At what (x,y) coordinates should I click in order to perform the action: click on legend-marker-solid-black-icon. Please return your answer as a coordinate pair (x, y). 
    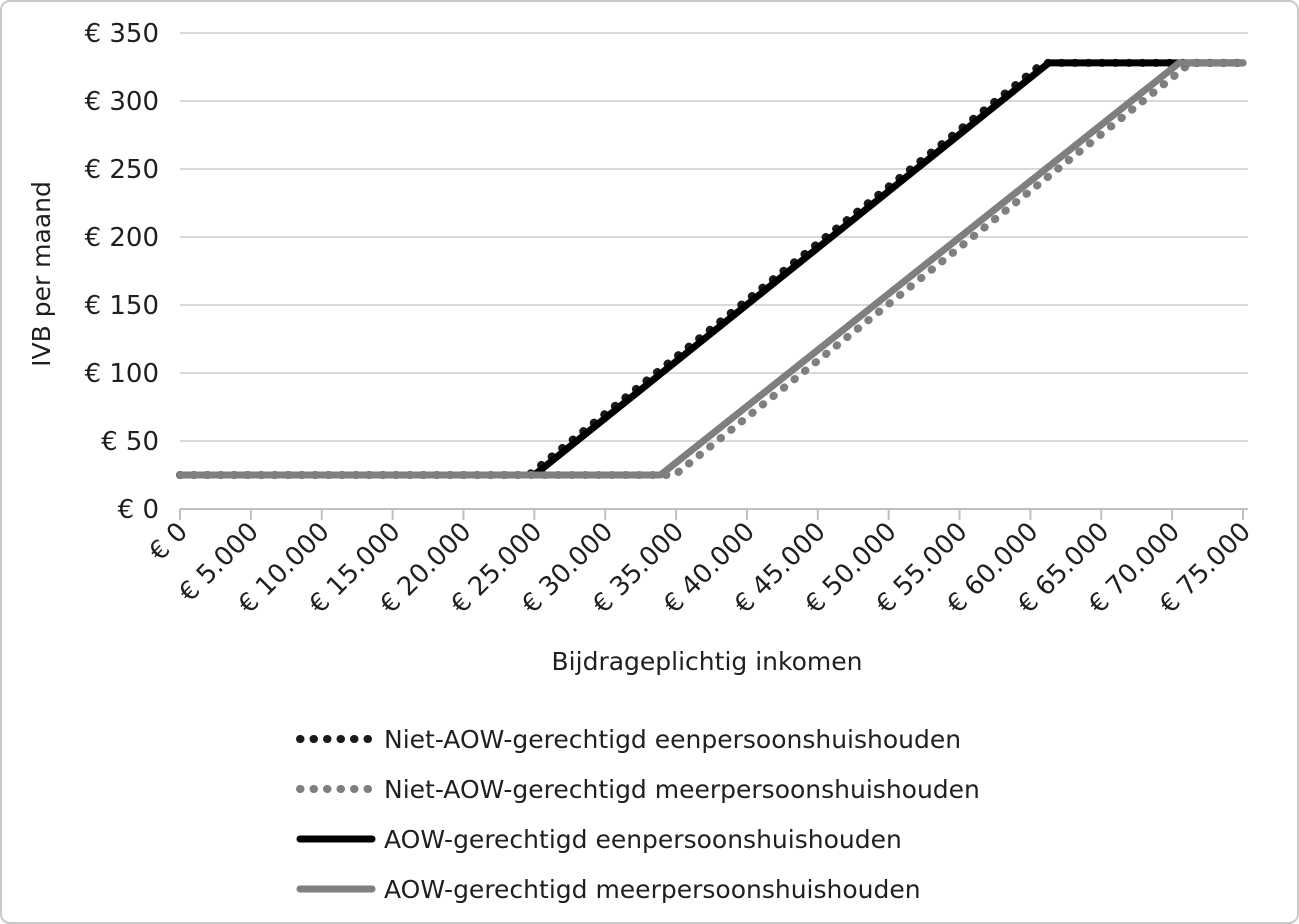
    Looking at the image, I should click on (336, 839).